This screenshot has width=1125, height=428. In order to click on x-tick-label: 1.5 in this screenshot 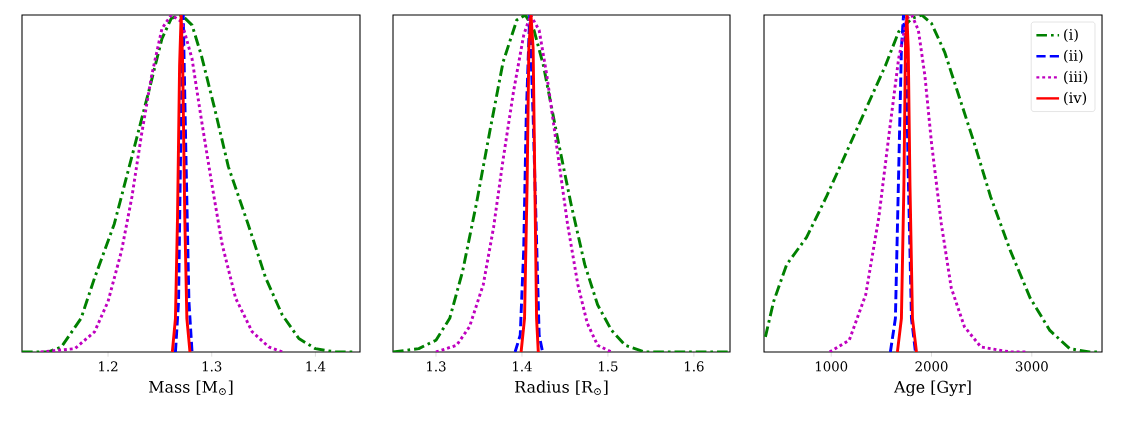, I will do `click(608, 366)`.